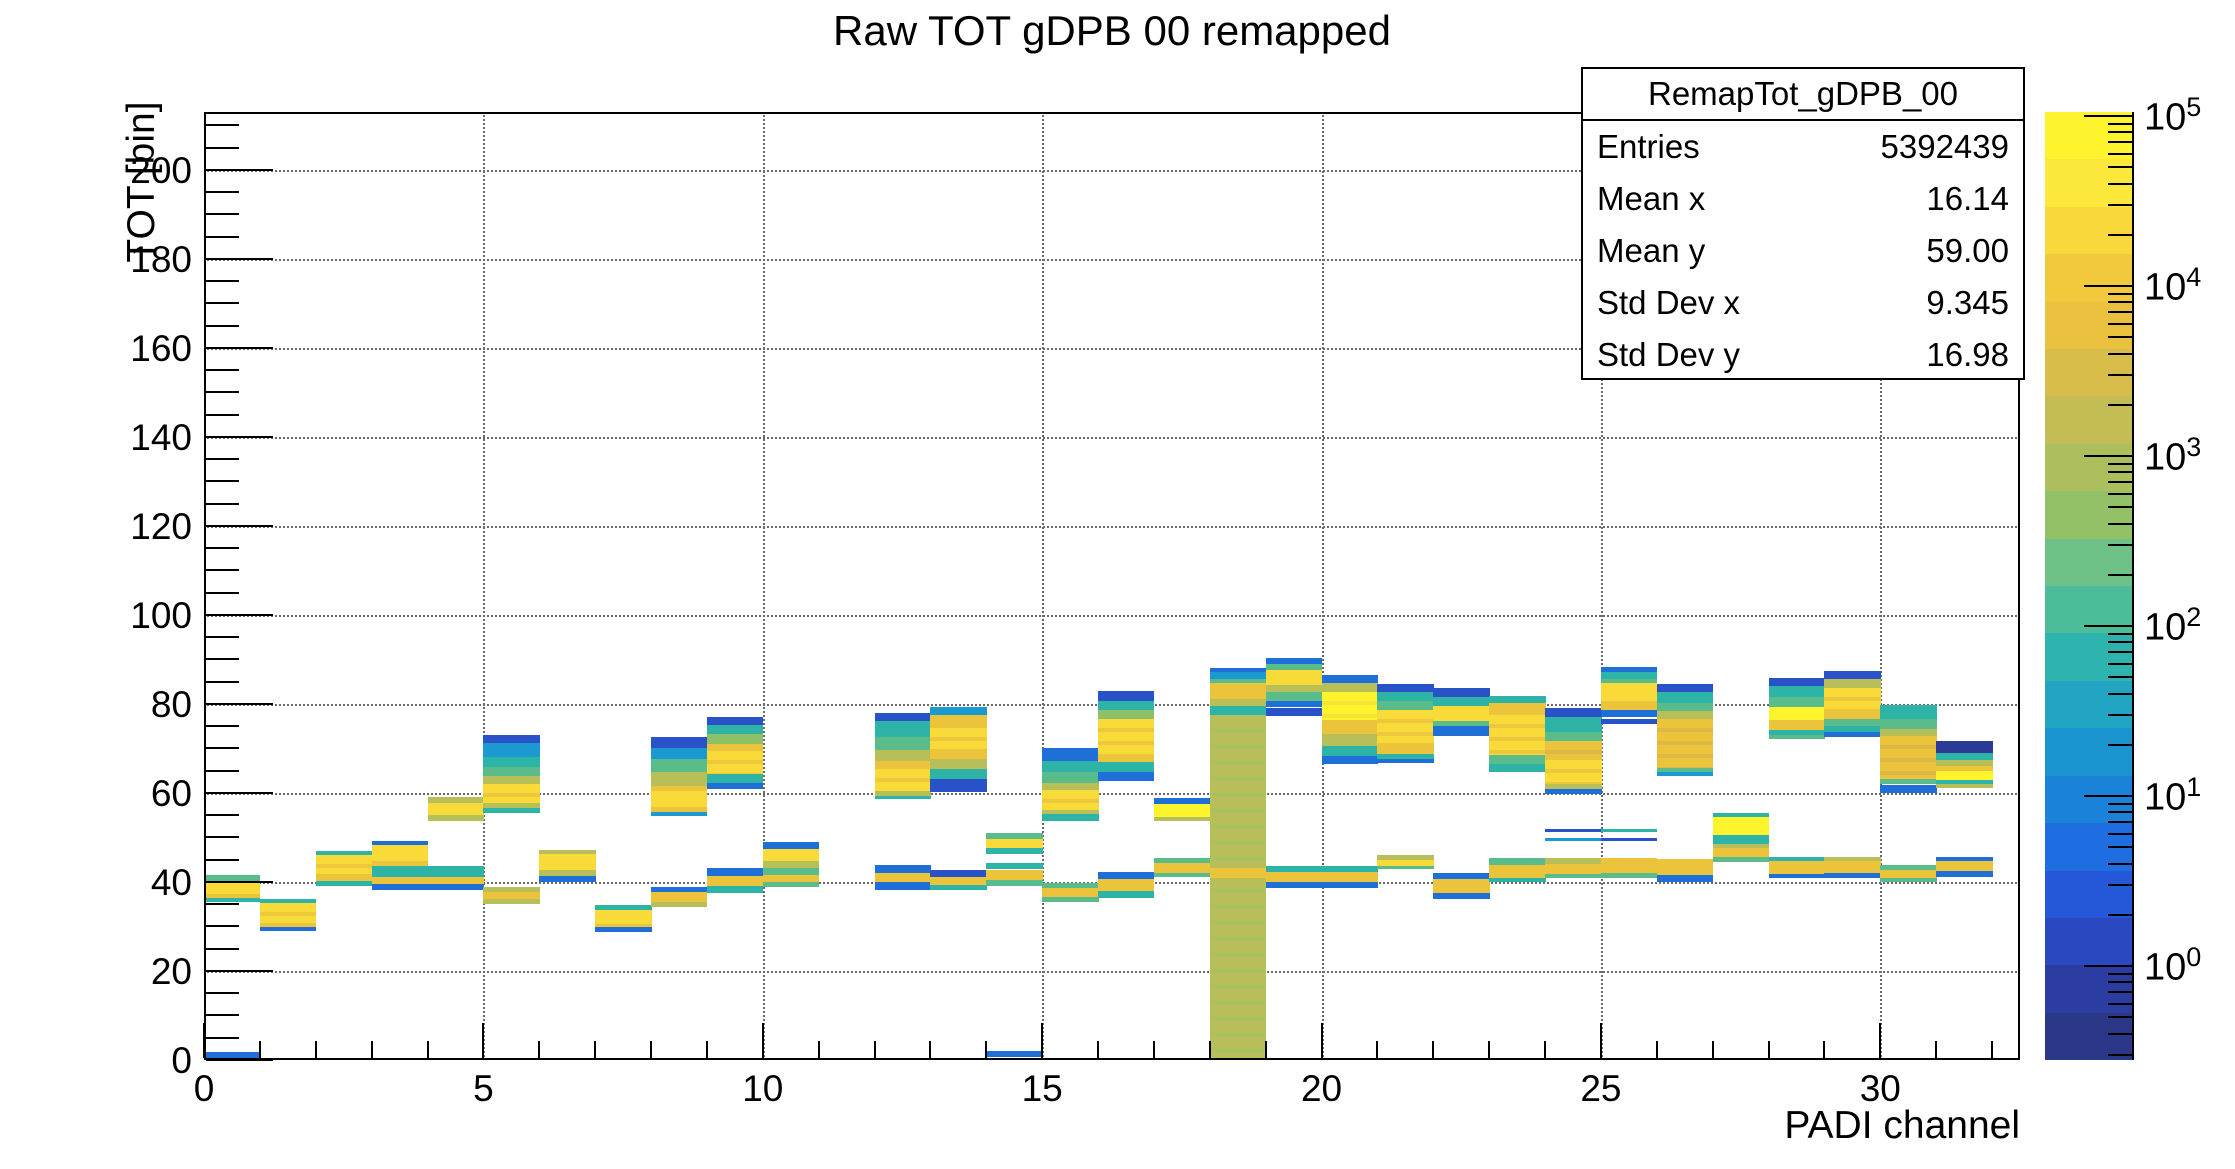  I want to click on stats-label: Std Dev y, so click(1669, 354).